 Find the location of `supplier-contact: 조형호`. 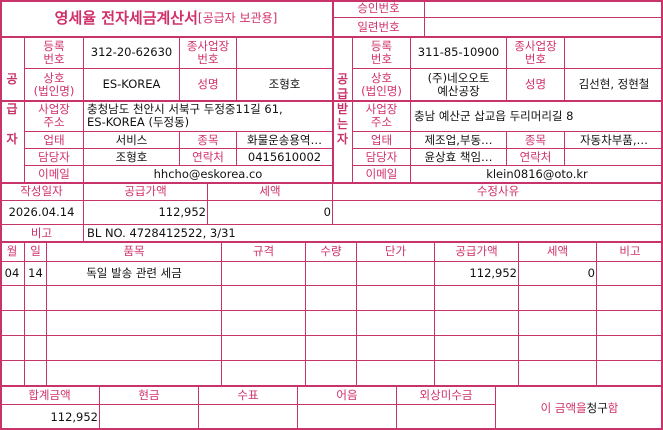

supplier-contact: 조형호 is located at coordinates (132, 157).